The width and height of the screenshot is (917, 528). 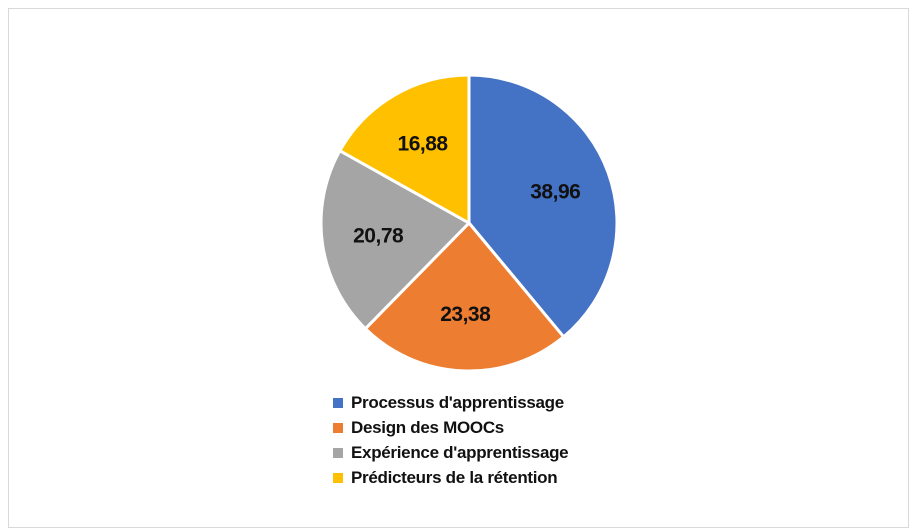 I want to click on legend-label: Processus d'apprentissage, so click(x=457, y=402).